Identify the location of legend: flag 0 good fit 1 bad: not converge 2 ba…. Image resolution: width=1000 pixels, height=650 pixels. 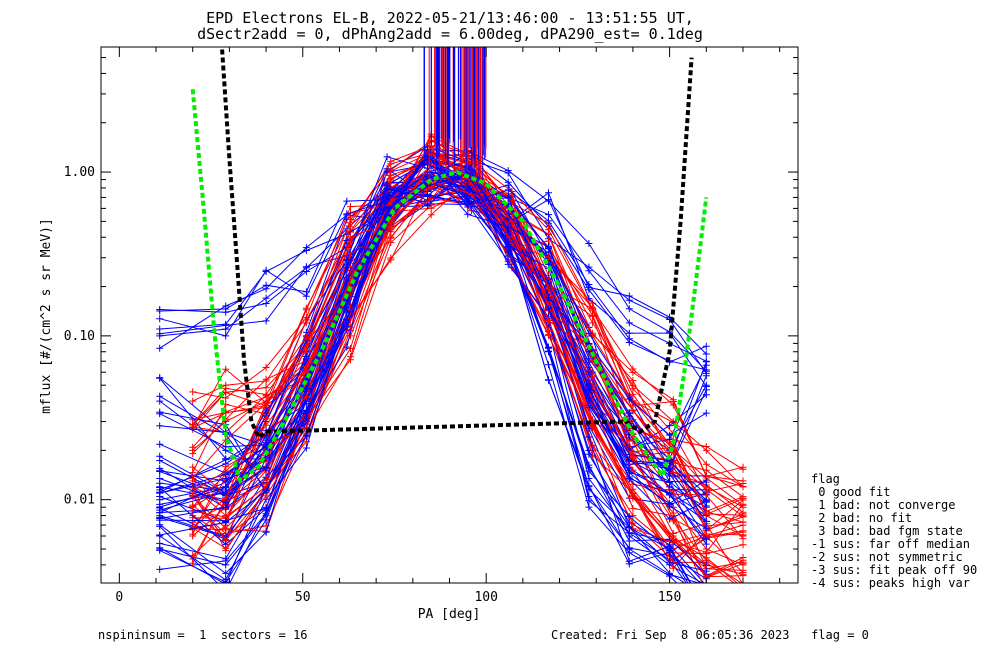
(894, 531).